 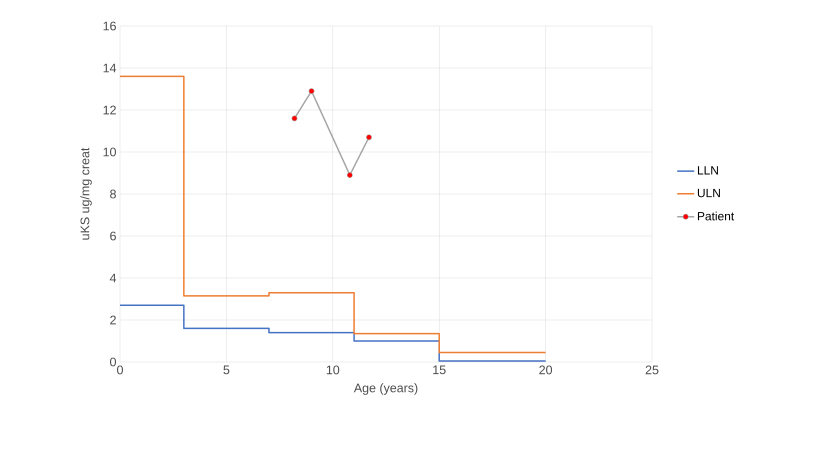 What do you see at coordinates (708, 170) in the screenshot?
I see `legend-label: LLN` at bounding box center [708, 170].